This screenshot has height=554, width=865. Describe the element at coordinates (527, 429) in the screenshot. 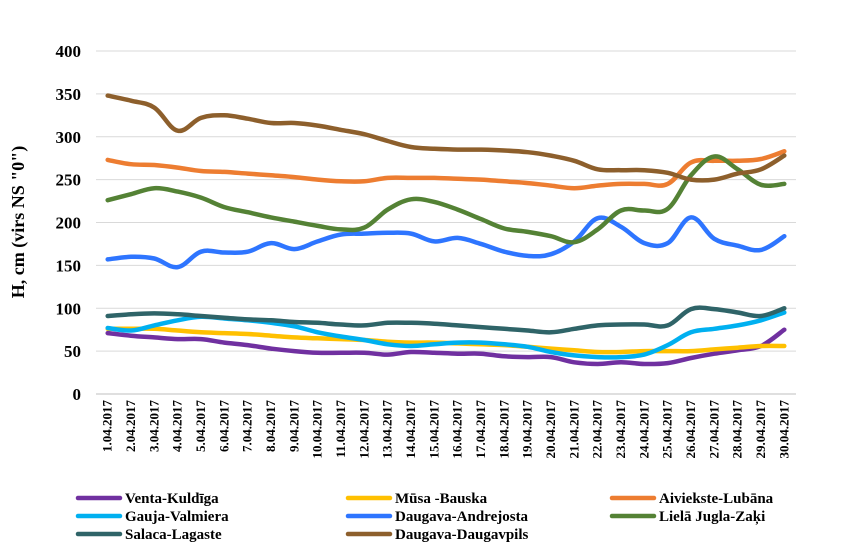

I see `x-tick-label: 19.04.2017` at that location.